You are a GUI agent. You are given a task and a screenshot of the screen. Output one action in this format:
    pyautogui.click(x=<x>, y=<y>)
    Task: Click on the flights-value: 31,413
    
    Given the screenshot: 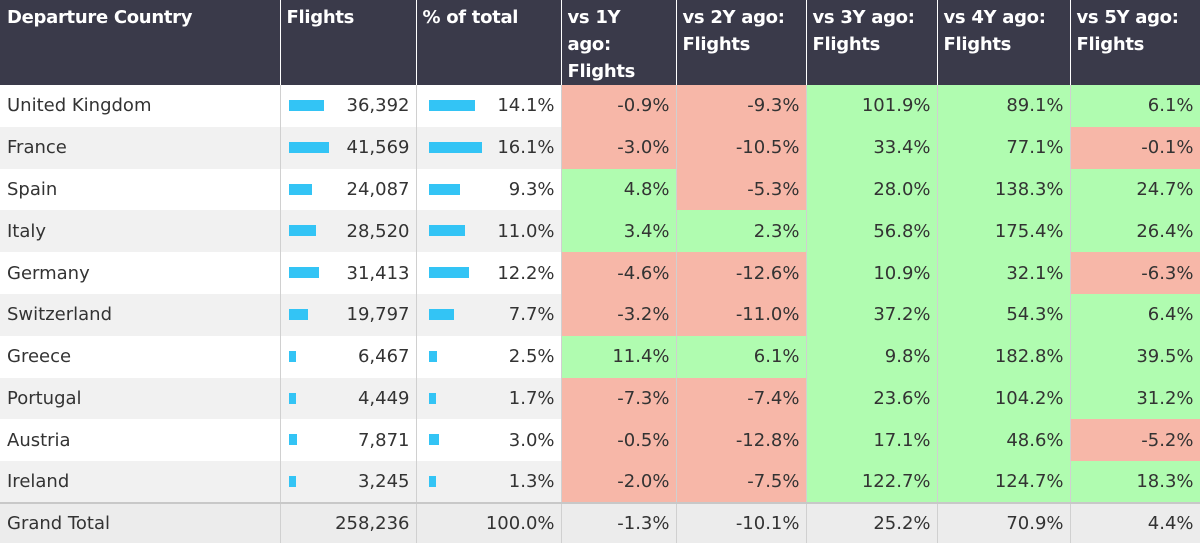 What is the action you would take?
    pyautogui.click(x=378, y=273)
    